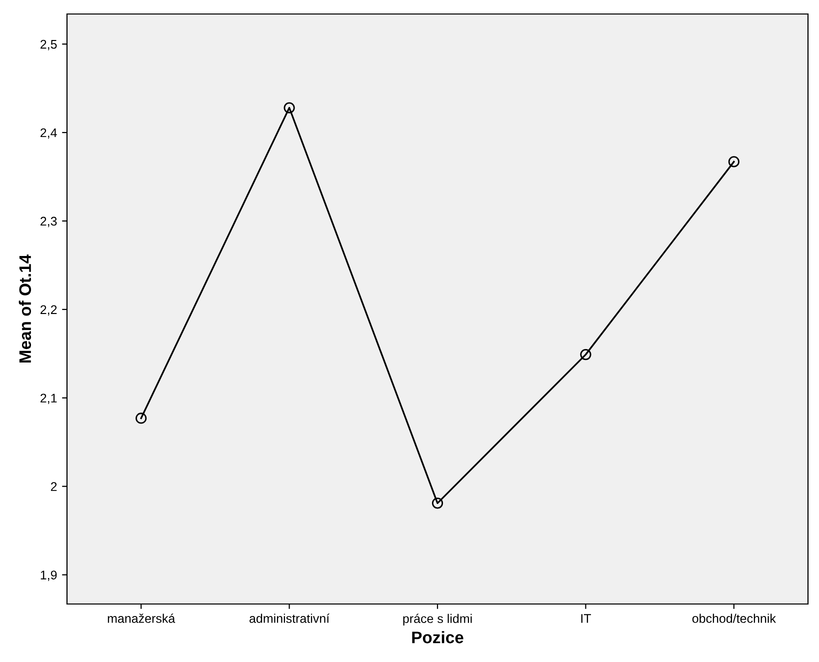  What do you see at coordinates (48, 575) in the screenshot?
I see `y-tick-label: 1,9` at bounding box center [48, 575].